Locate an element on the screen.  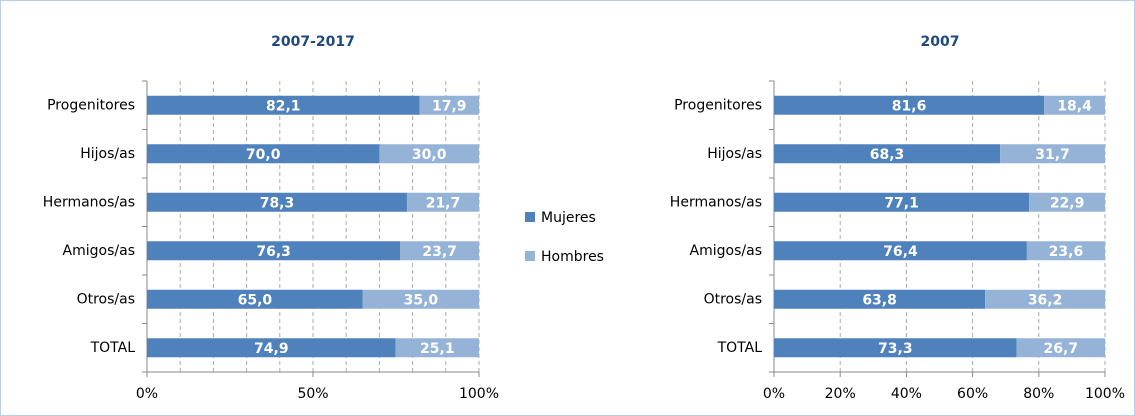
value-label: 17,9 is located at coordinates (449, 106).